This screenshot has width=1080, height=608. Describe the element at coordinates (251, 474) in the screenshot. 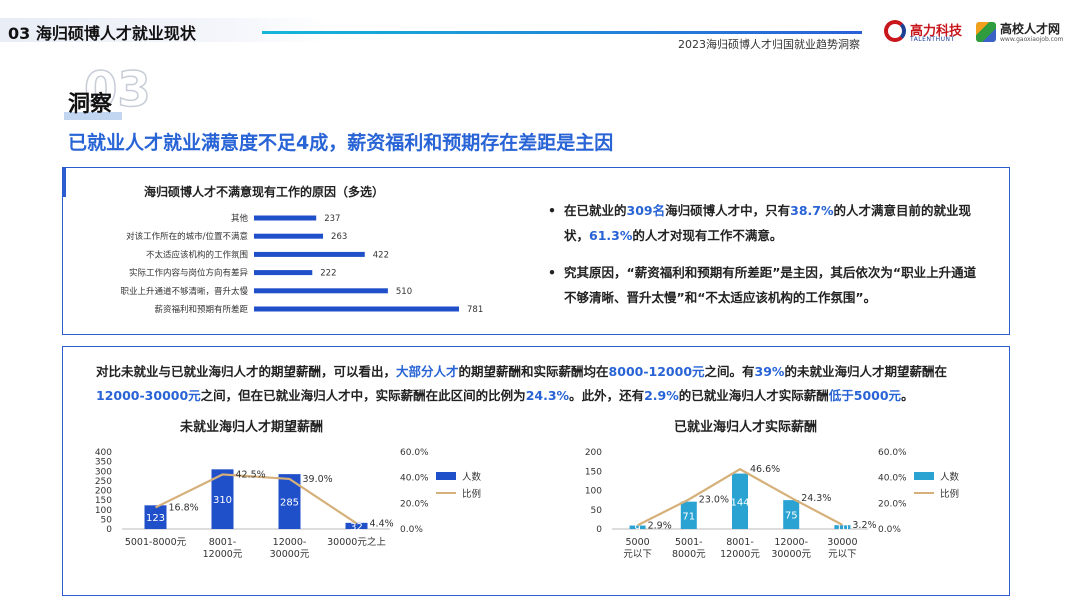

I see `ratio-value-label: 42.5%` at that location.